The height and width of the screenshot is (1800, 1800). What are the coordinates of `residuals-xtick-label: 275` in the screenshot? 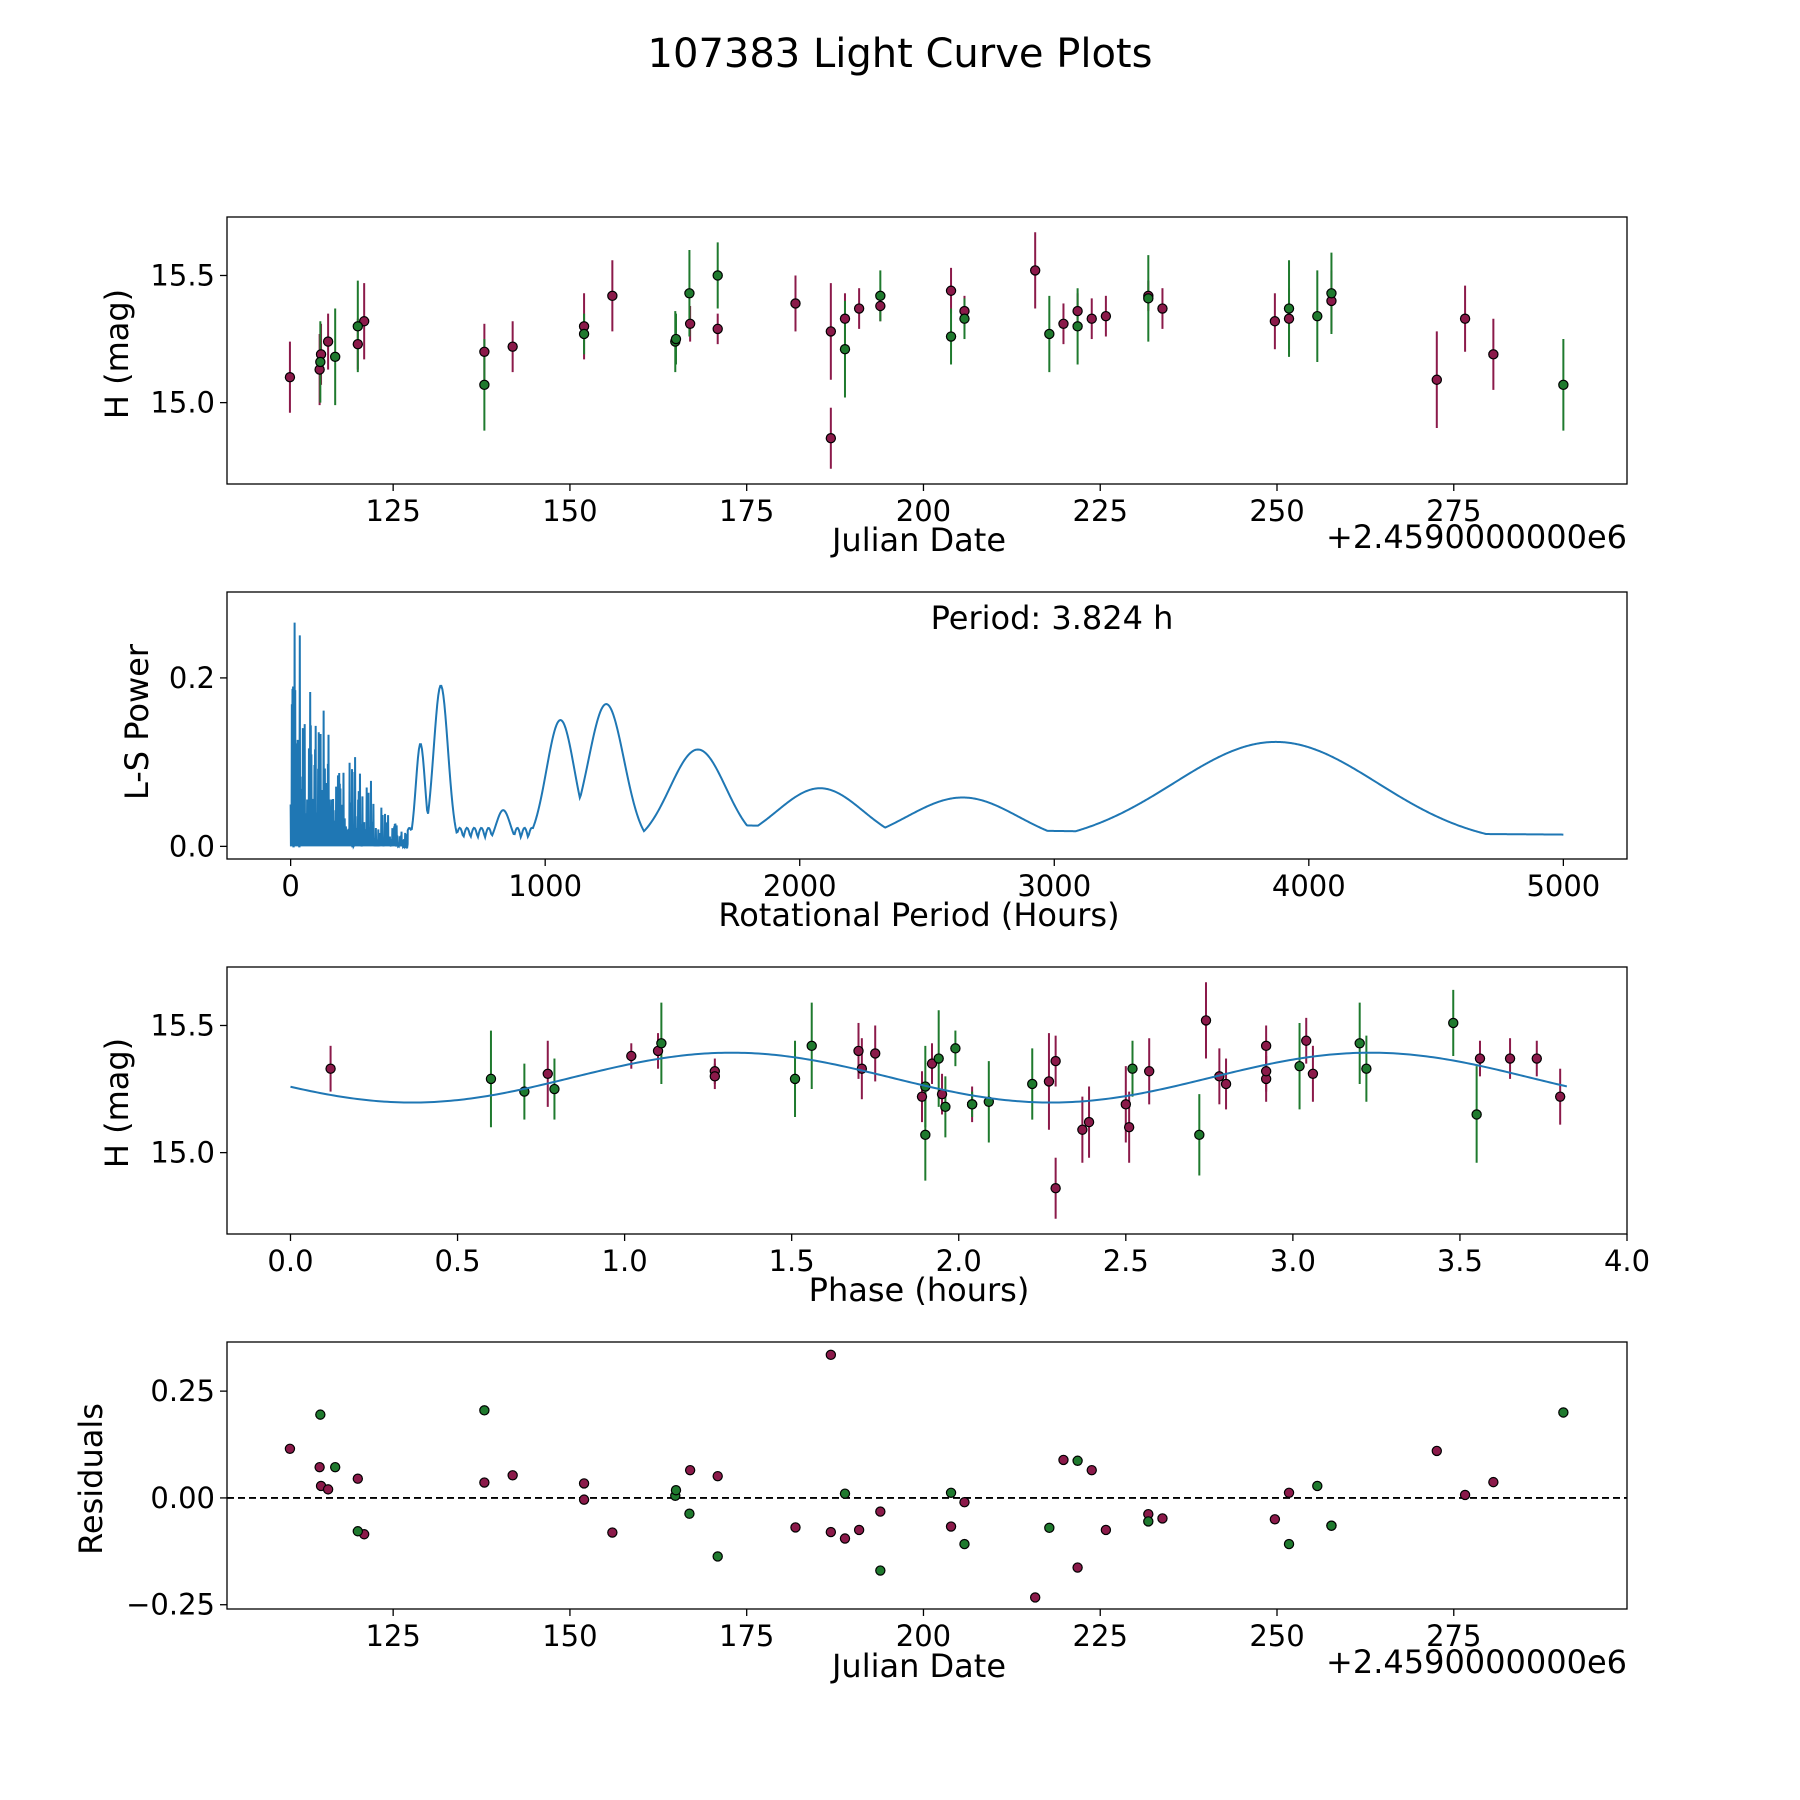 It's located at (1453, 1636).